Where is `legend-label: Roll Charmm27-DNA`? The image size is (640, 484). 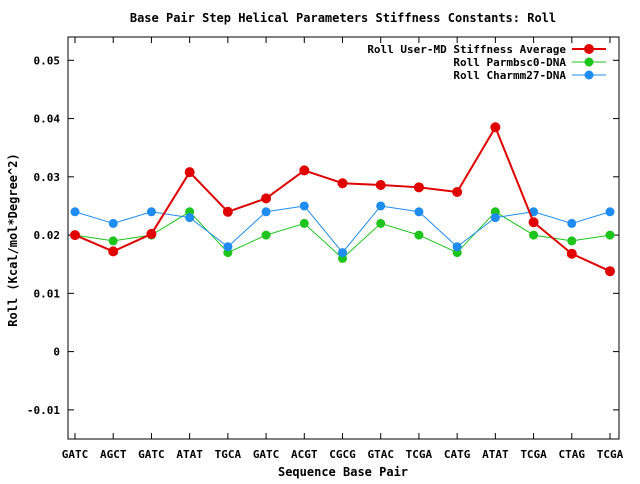
legend-label: Roll Charmm27-DNA is located at coordinates (509, 75).